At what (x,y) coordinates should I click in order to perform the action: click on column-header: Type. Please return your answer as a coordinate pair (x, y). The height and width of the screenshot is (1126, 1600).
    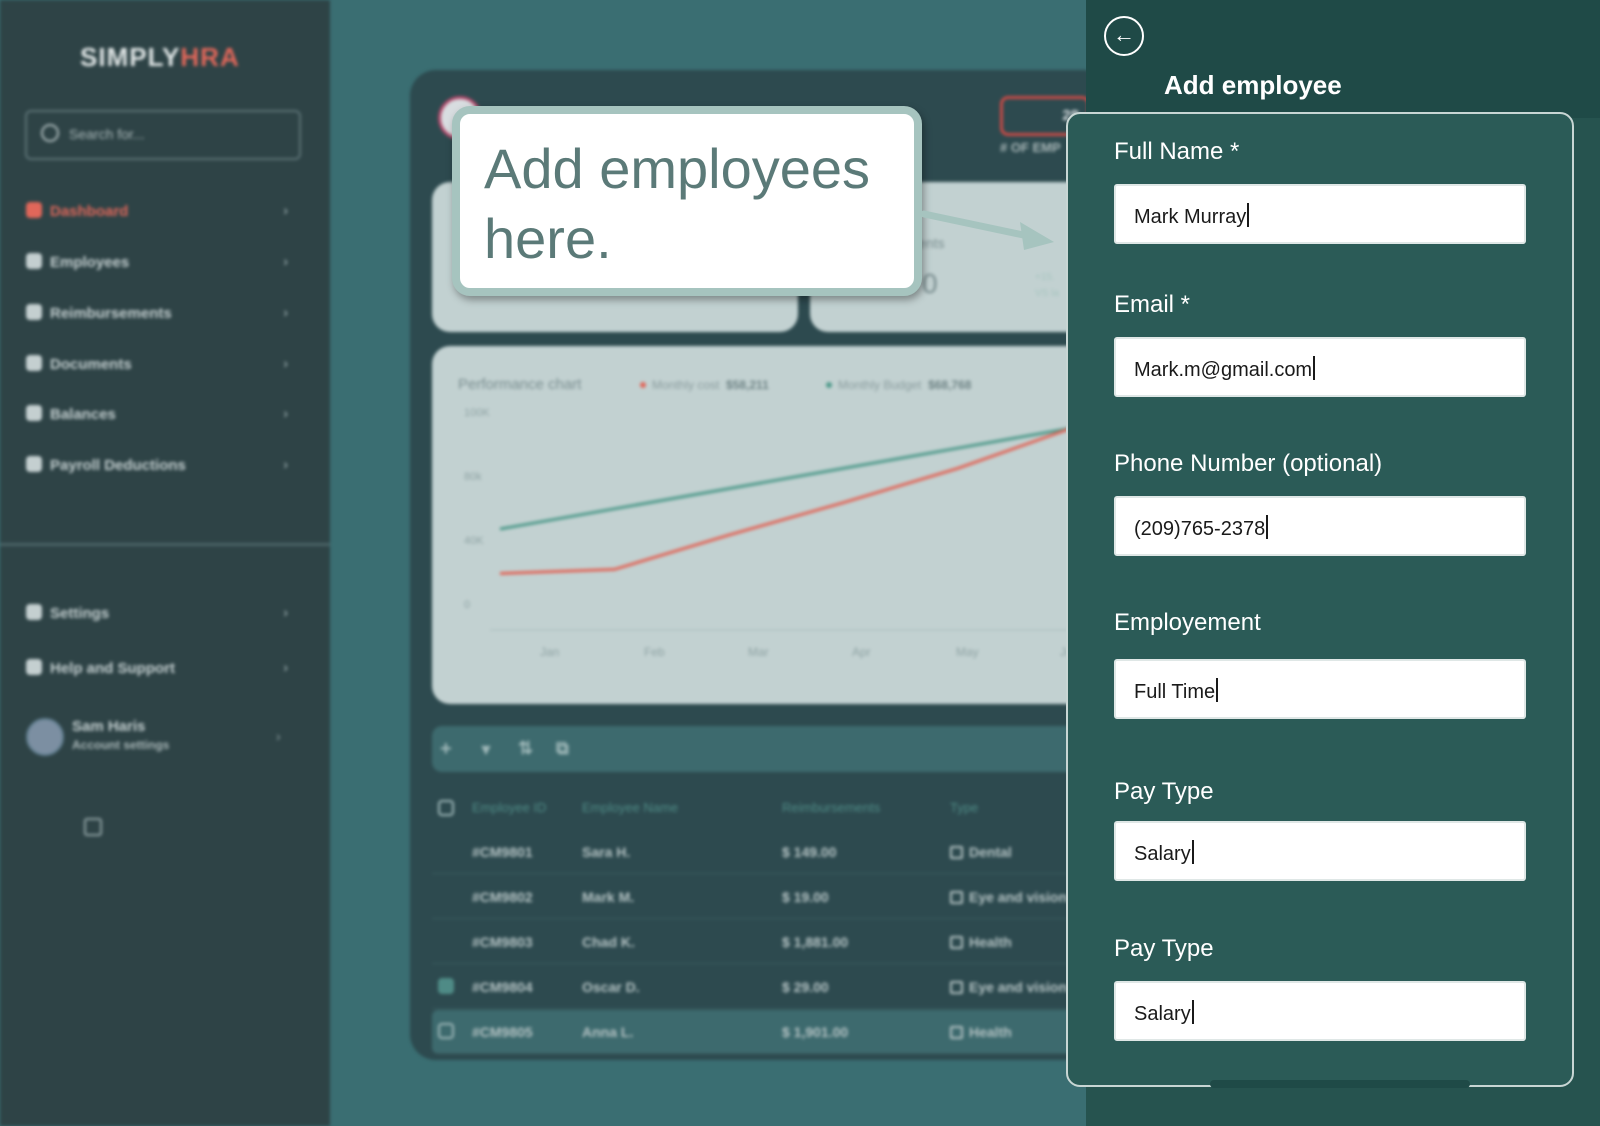
    Looking at the image, I should click on (964, 807).